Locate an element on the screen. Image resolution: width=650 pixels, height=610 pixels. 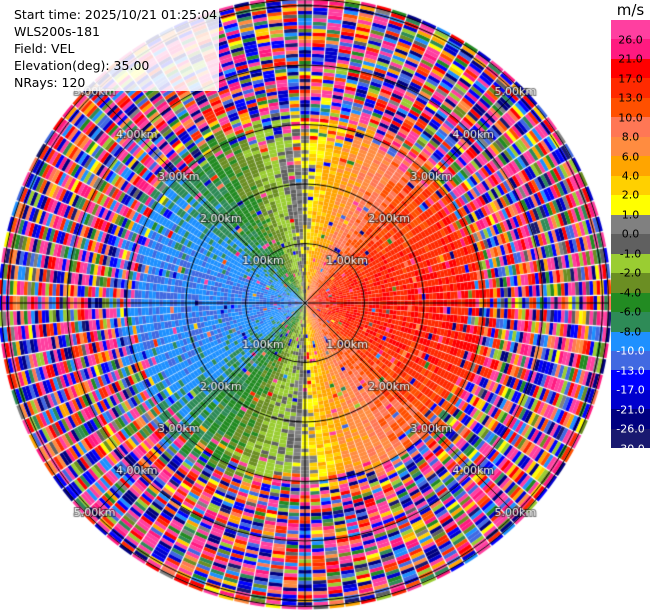
colorbar-tick-label: -30.0 is located at coordinates (630, 449).